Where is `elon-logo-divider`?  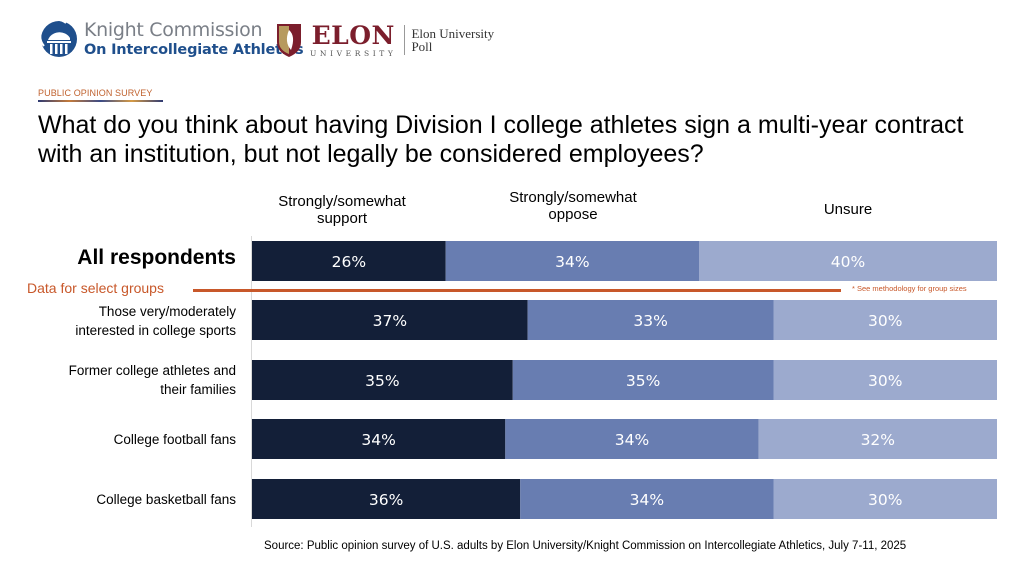
elon-logo-divider is located at coordinates (405, 40).